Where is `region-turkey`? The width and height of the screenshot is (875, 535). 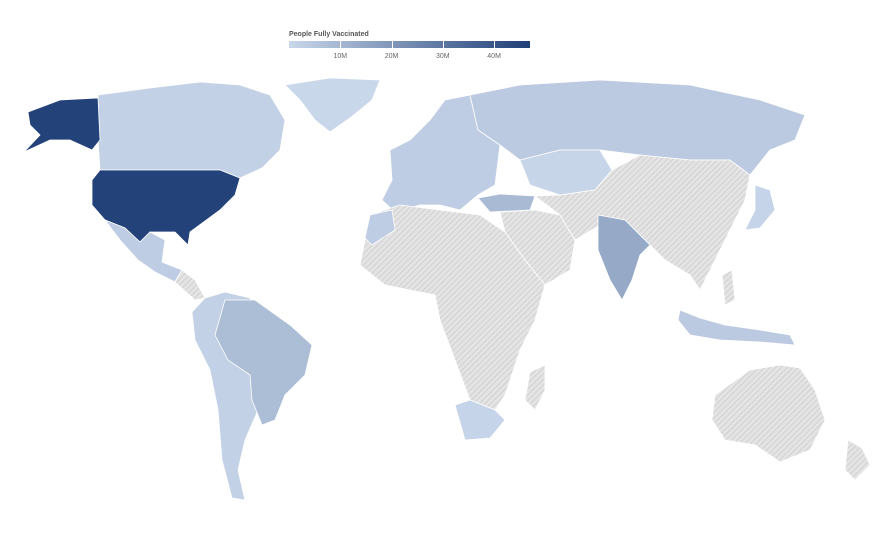 region-turkey is located at coordinates (506, 203).